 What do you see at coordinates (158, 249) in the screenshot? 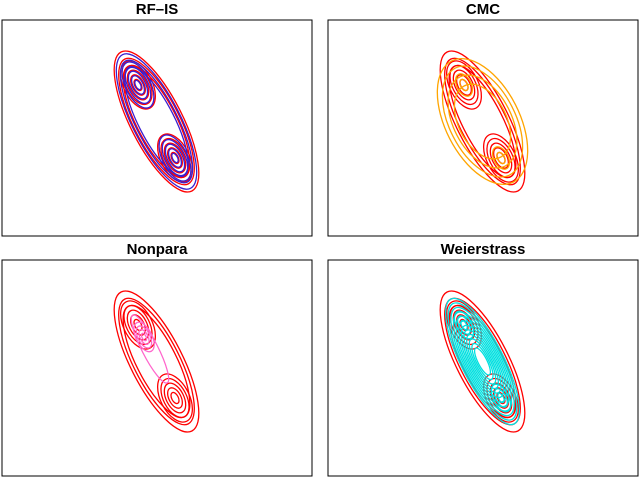
I see `panel-title: Nonpara` at bounding box center [158, 249].